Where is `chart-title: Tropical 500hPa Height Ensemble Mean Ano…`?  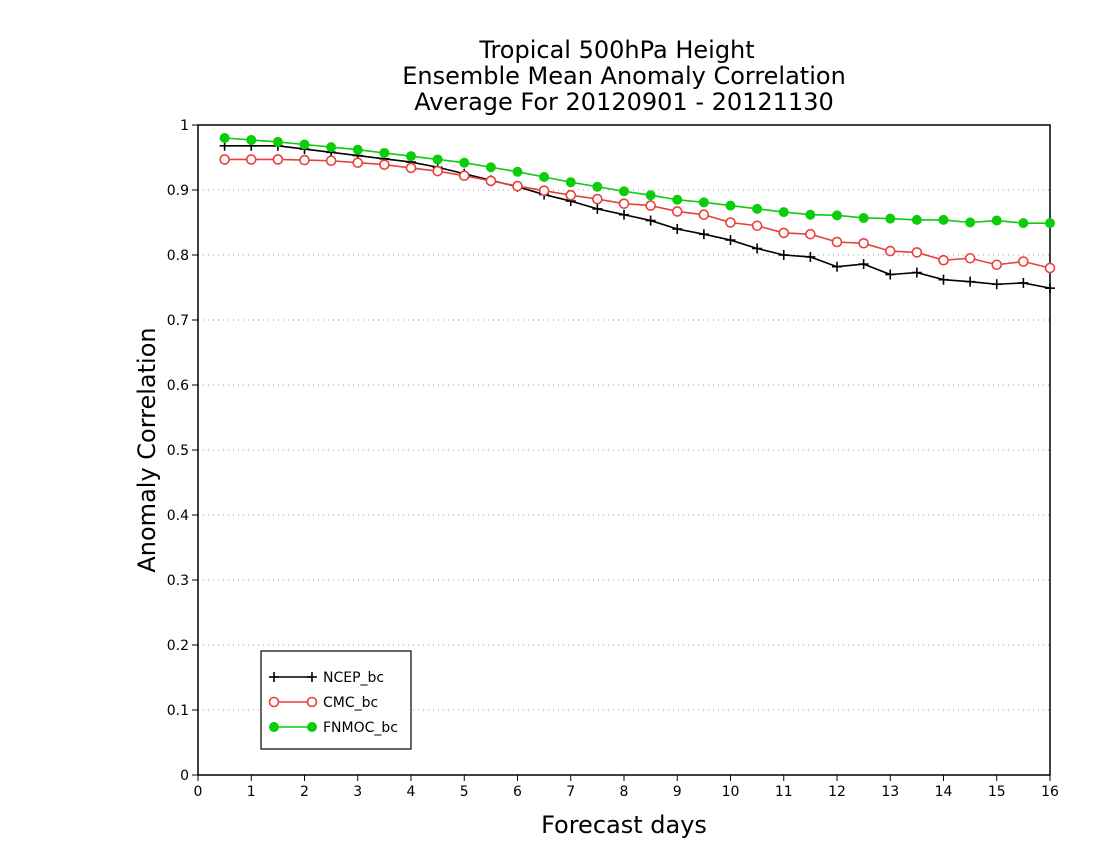
chart-title: Tropical 500hPa Height Ensemble Mean Ano… is located at coordinates (624, 76).